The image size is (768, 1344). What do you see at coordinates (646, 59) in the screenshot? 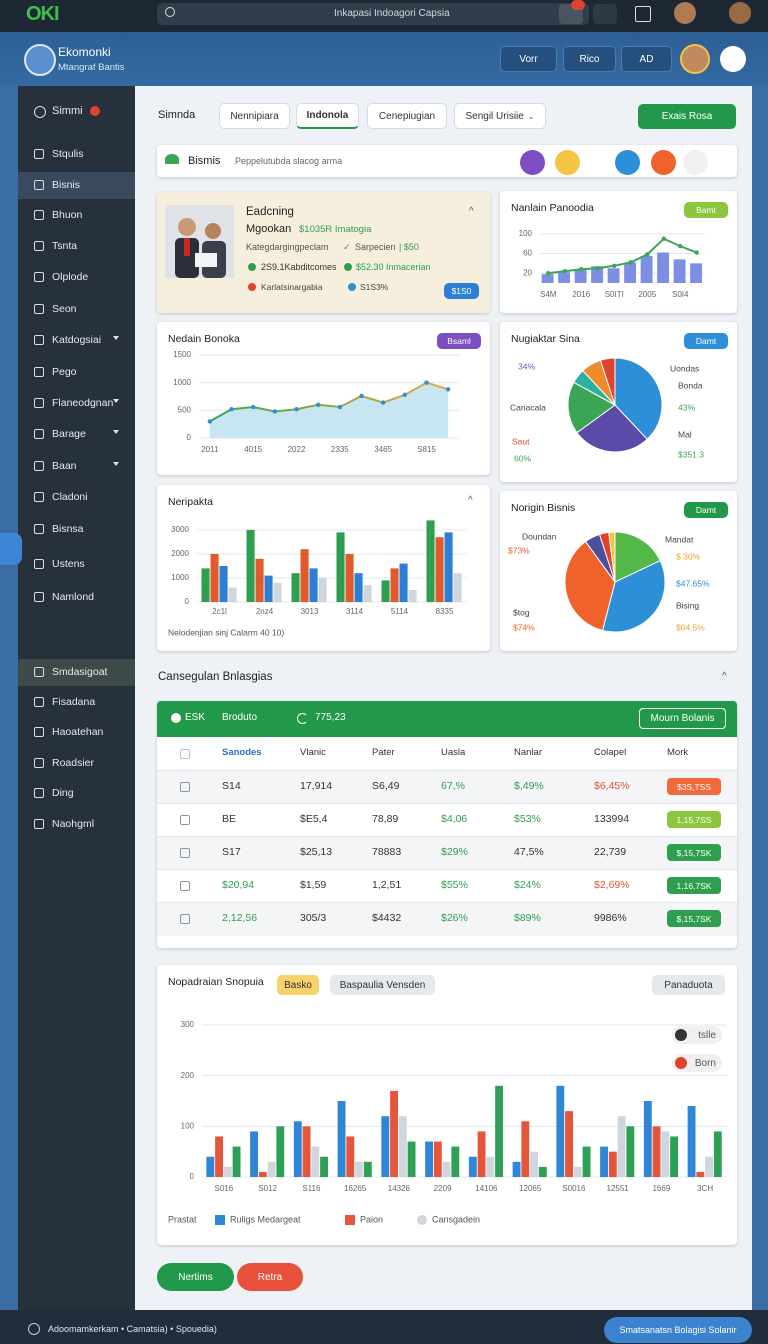
I see `header-button: AD` at bounding box center [646, 59].